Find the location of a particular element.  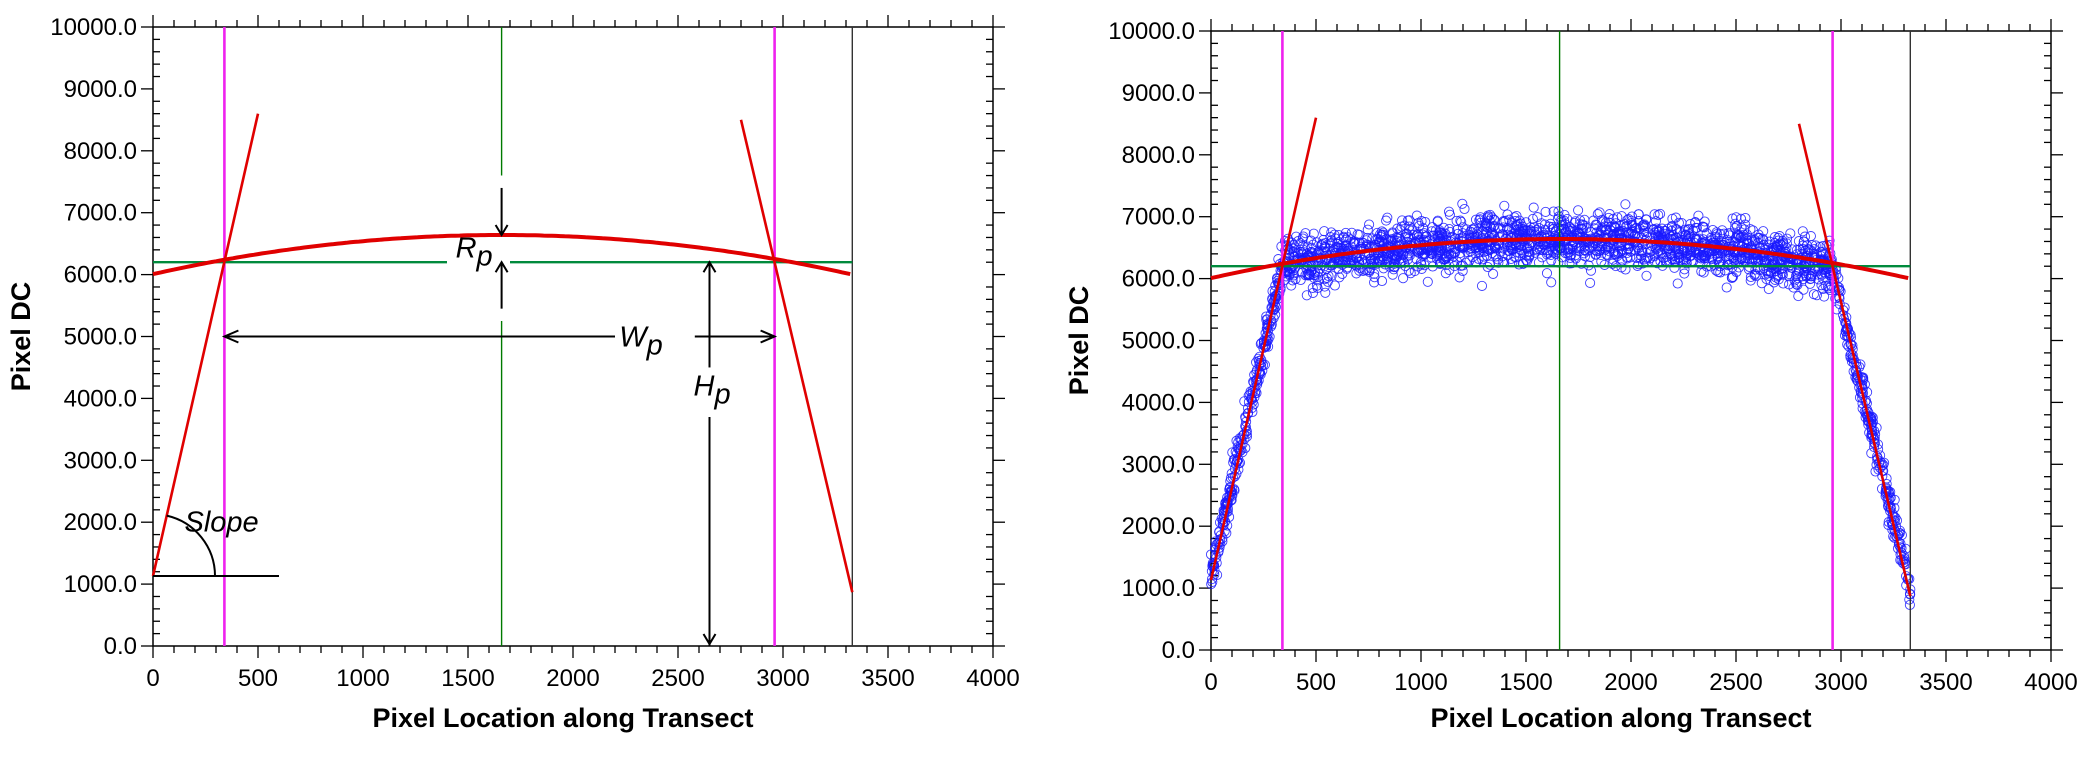

height-label: Hp is located at coordinates (712, 390).